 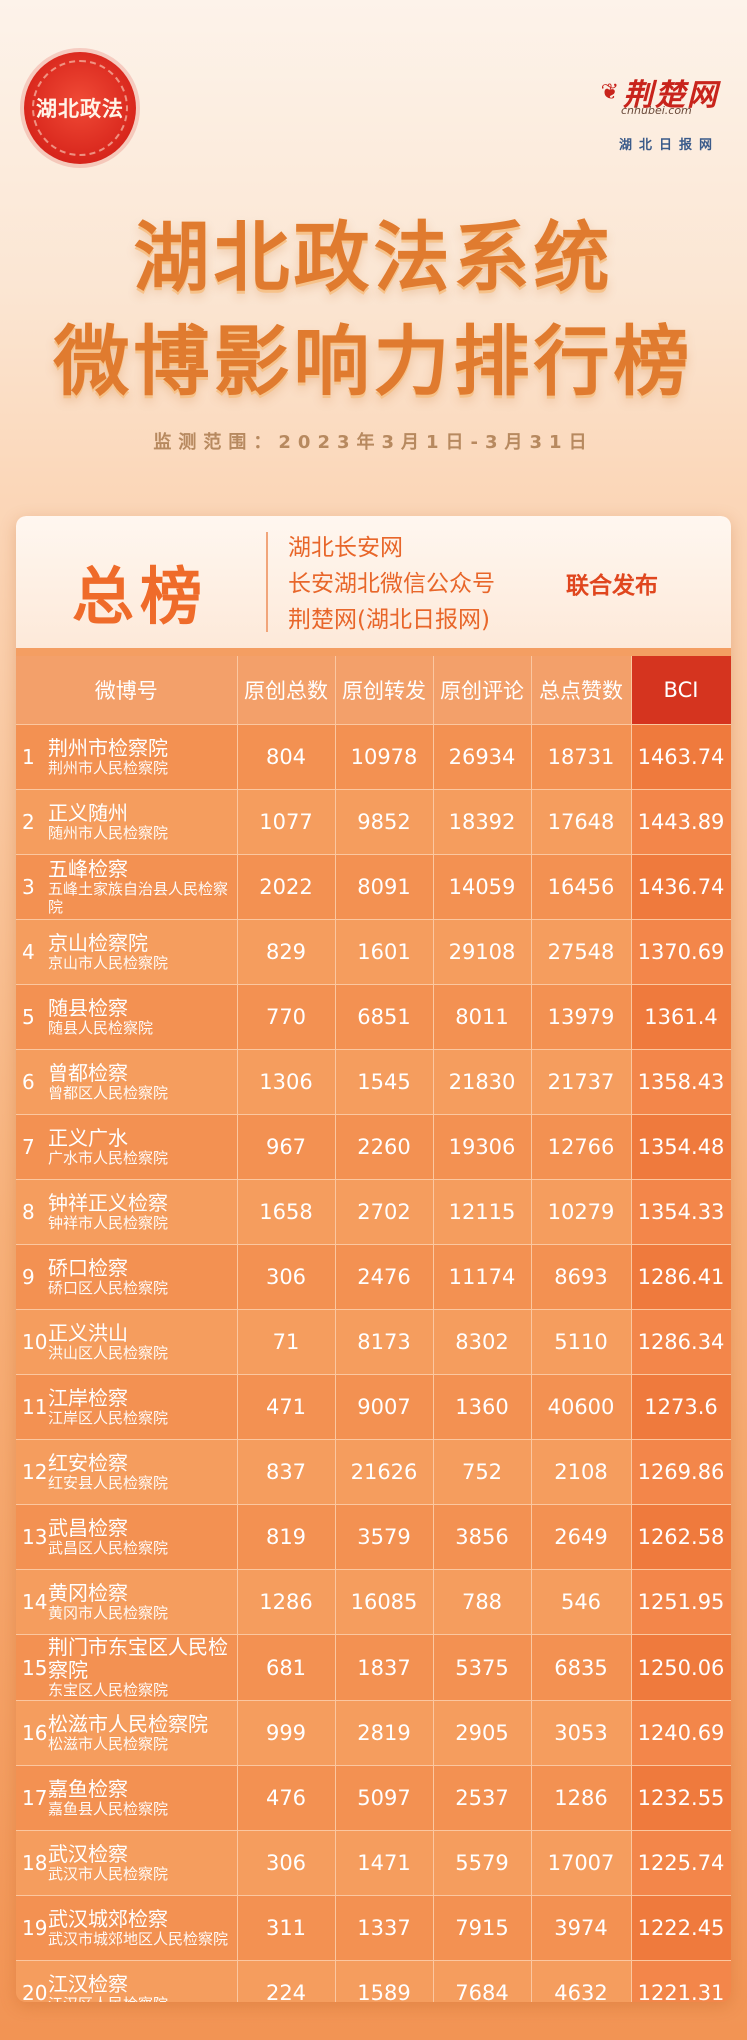 I want to click on original-comment-cell: 7684, so click(x=482, y=1981).